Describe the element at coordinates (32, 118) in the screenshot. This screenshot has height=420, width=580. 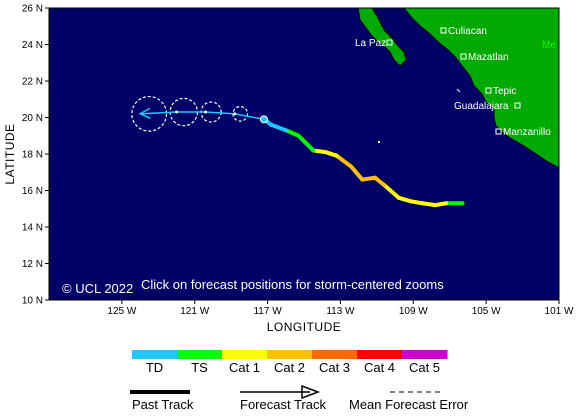
I see `y-tick-label: 20 N` at that location.